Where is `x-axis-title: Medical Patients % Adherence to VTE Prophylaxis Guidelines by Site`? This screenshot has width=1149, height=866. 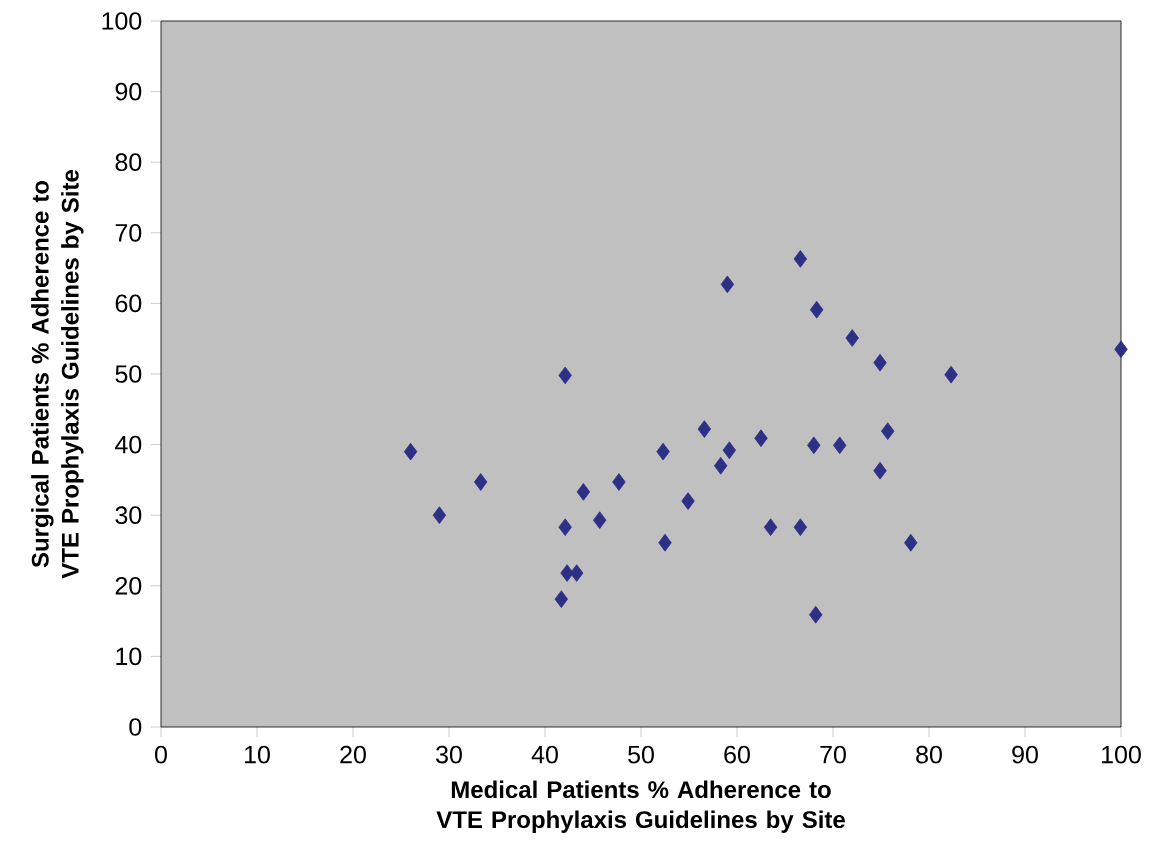 x-axis-title: Medical Patients % Adherence to VTE Prophylaxis Guidelines by Site is located at coordinates (640, 806).